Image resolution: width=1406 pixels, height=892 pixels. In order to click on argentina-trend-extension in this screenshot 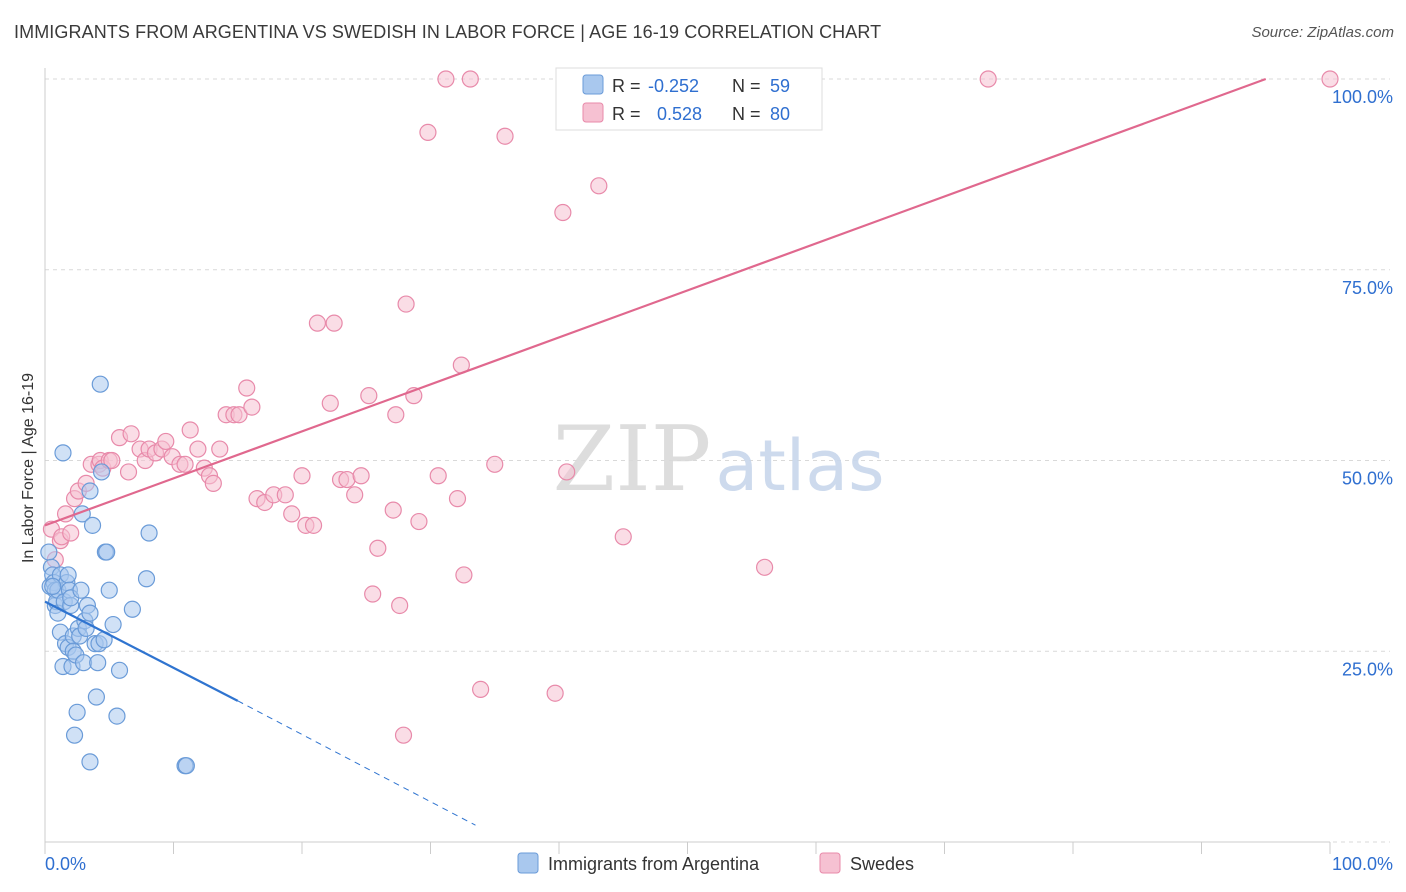, I will do `click(356, 763)`.